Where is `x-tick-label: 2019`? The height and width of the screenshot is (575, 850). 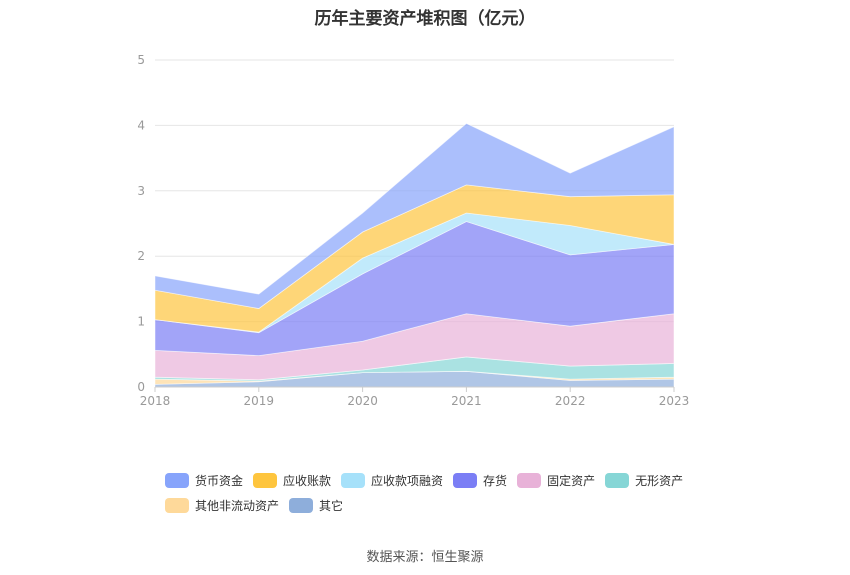
x-tick-label: 2019 is located at coordinates (259, 401).